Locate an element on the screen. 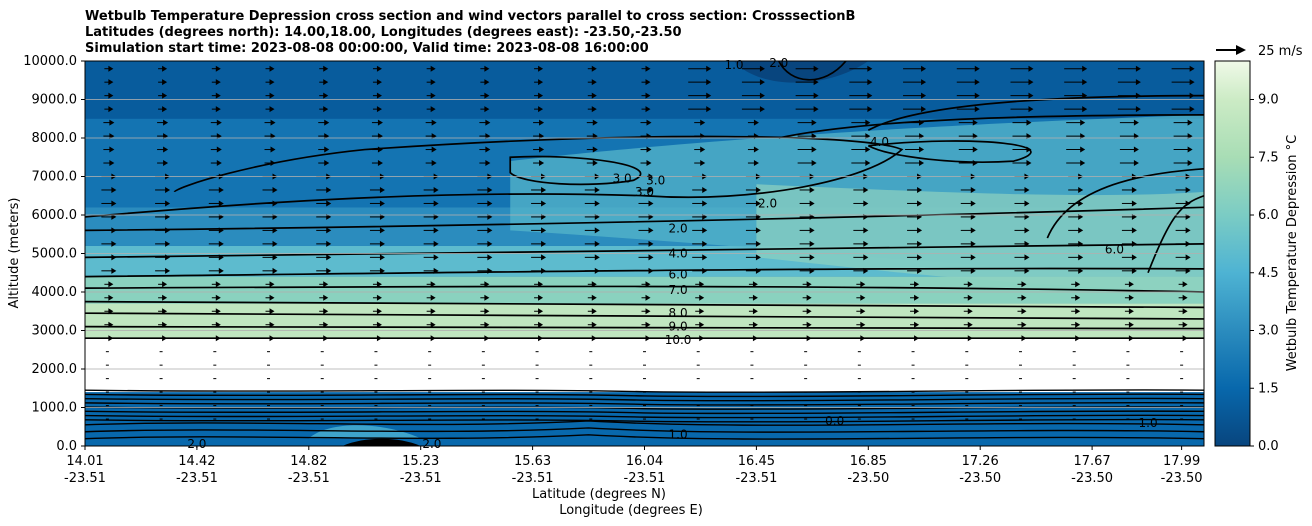  x-tick-label-lat: 17.99 is located at coordinates (1181, 461).